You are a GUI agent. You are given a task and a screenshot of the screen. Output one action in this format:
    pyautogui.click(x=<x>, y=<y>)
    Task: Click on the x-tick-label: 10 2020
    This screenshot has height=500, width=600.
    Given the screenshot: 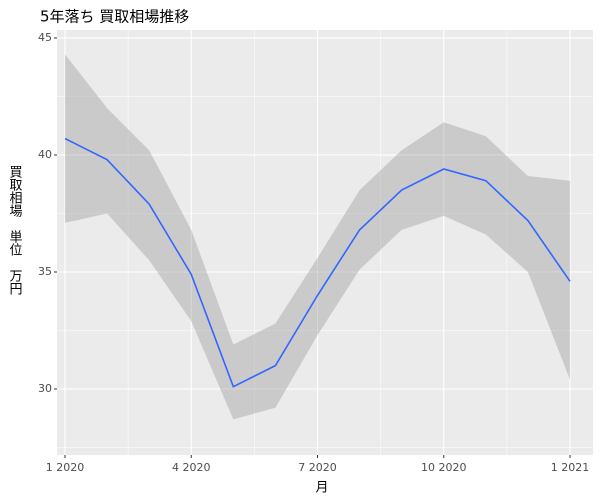 What is the action you would take?
    pyautogui.click(x=444, y=467)
    